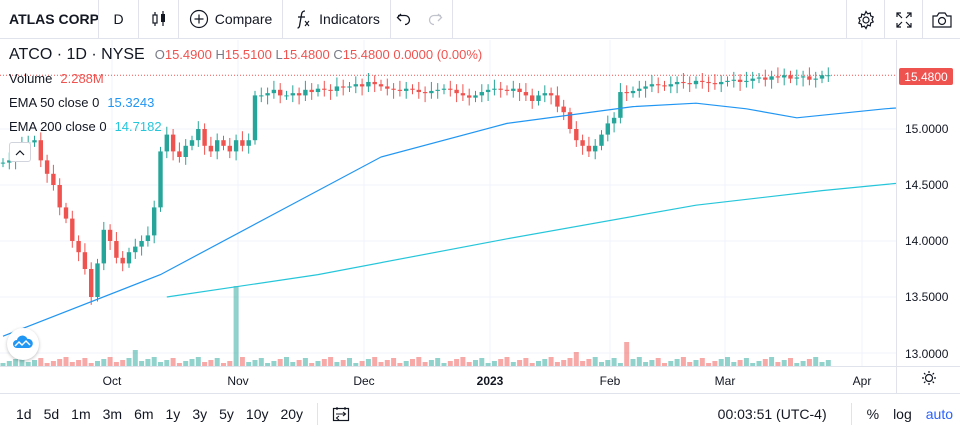 This screenshot has height=433, width=960. I want to click on chart-style-button, so click(159, 19).